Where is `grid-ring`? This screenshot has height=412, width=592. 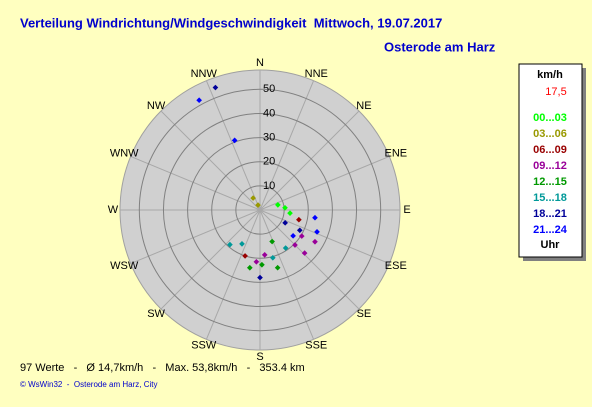
grid-ring is located at coordinates (260, 210).